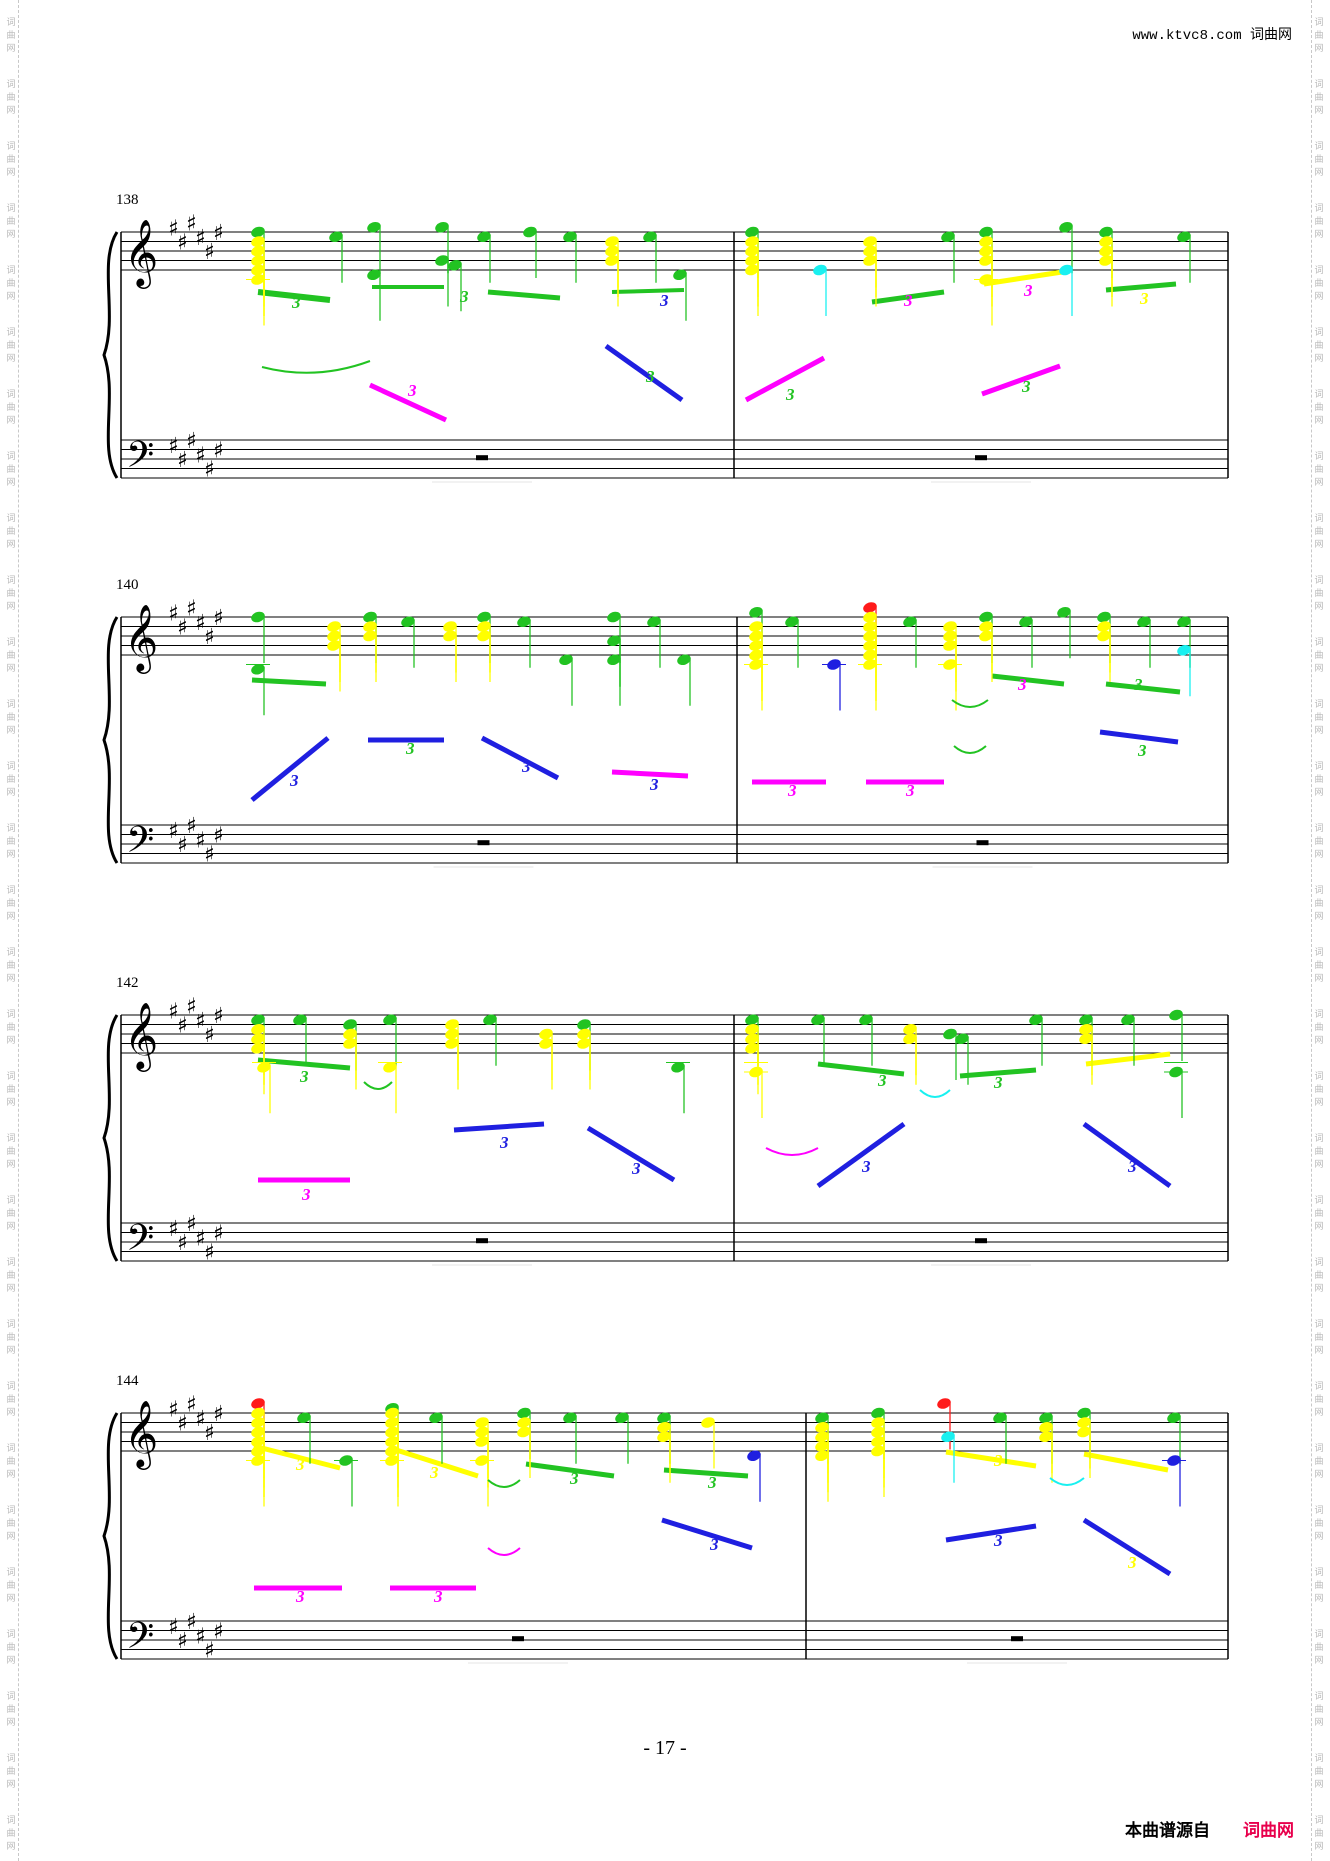 The width and height of the screenshot is (1330, 1861). I want to click on bass-clef-icon: 𝄢, so click(140, 1242).